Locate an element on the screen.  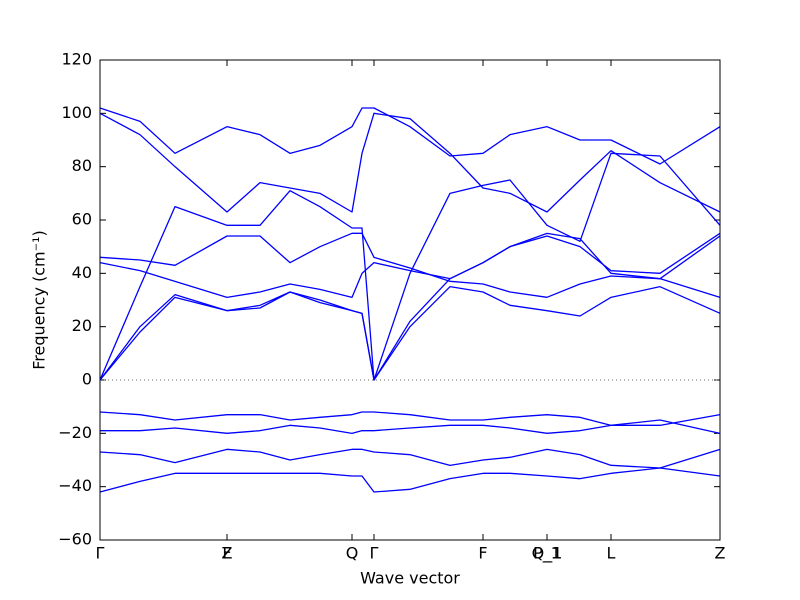
x-tick-label: Q is located at coordinates (352, 553).